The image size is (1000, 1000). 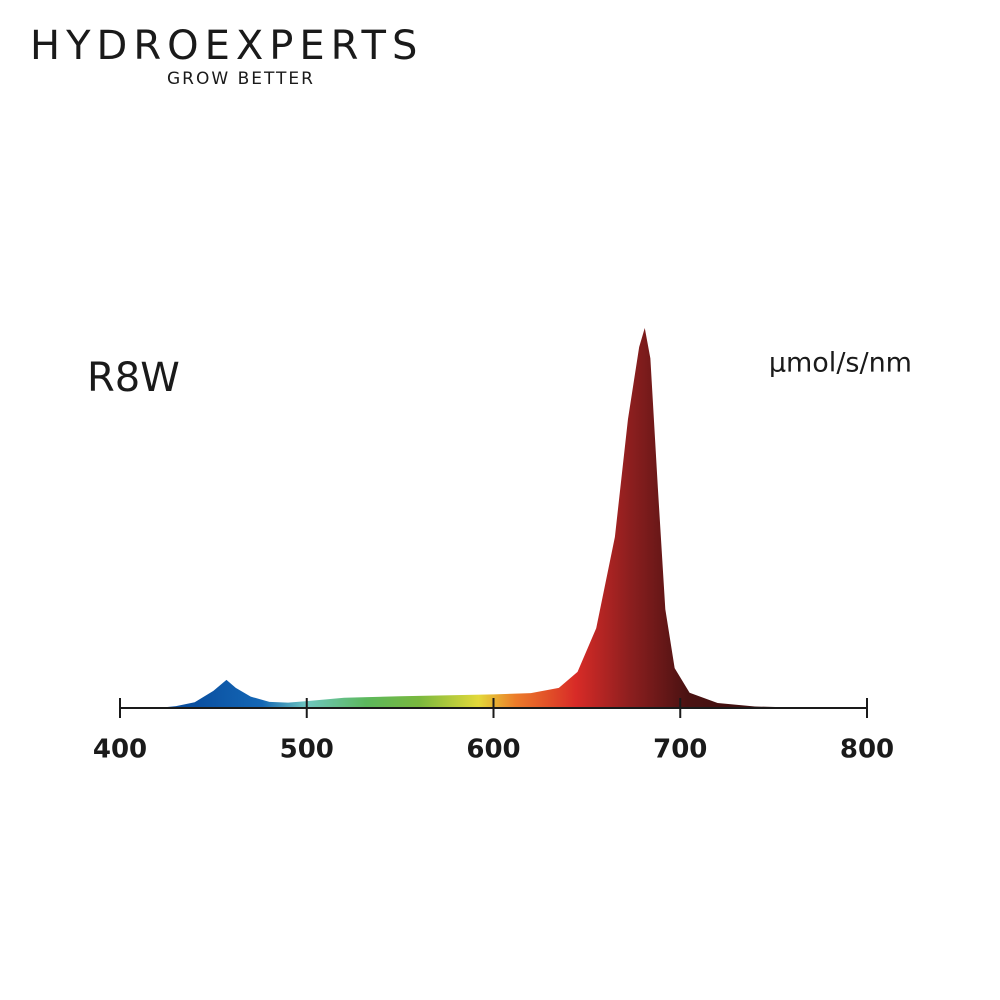 I want to click on x-tick-label: 500, so click(x=307, y=750).